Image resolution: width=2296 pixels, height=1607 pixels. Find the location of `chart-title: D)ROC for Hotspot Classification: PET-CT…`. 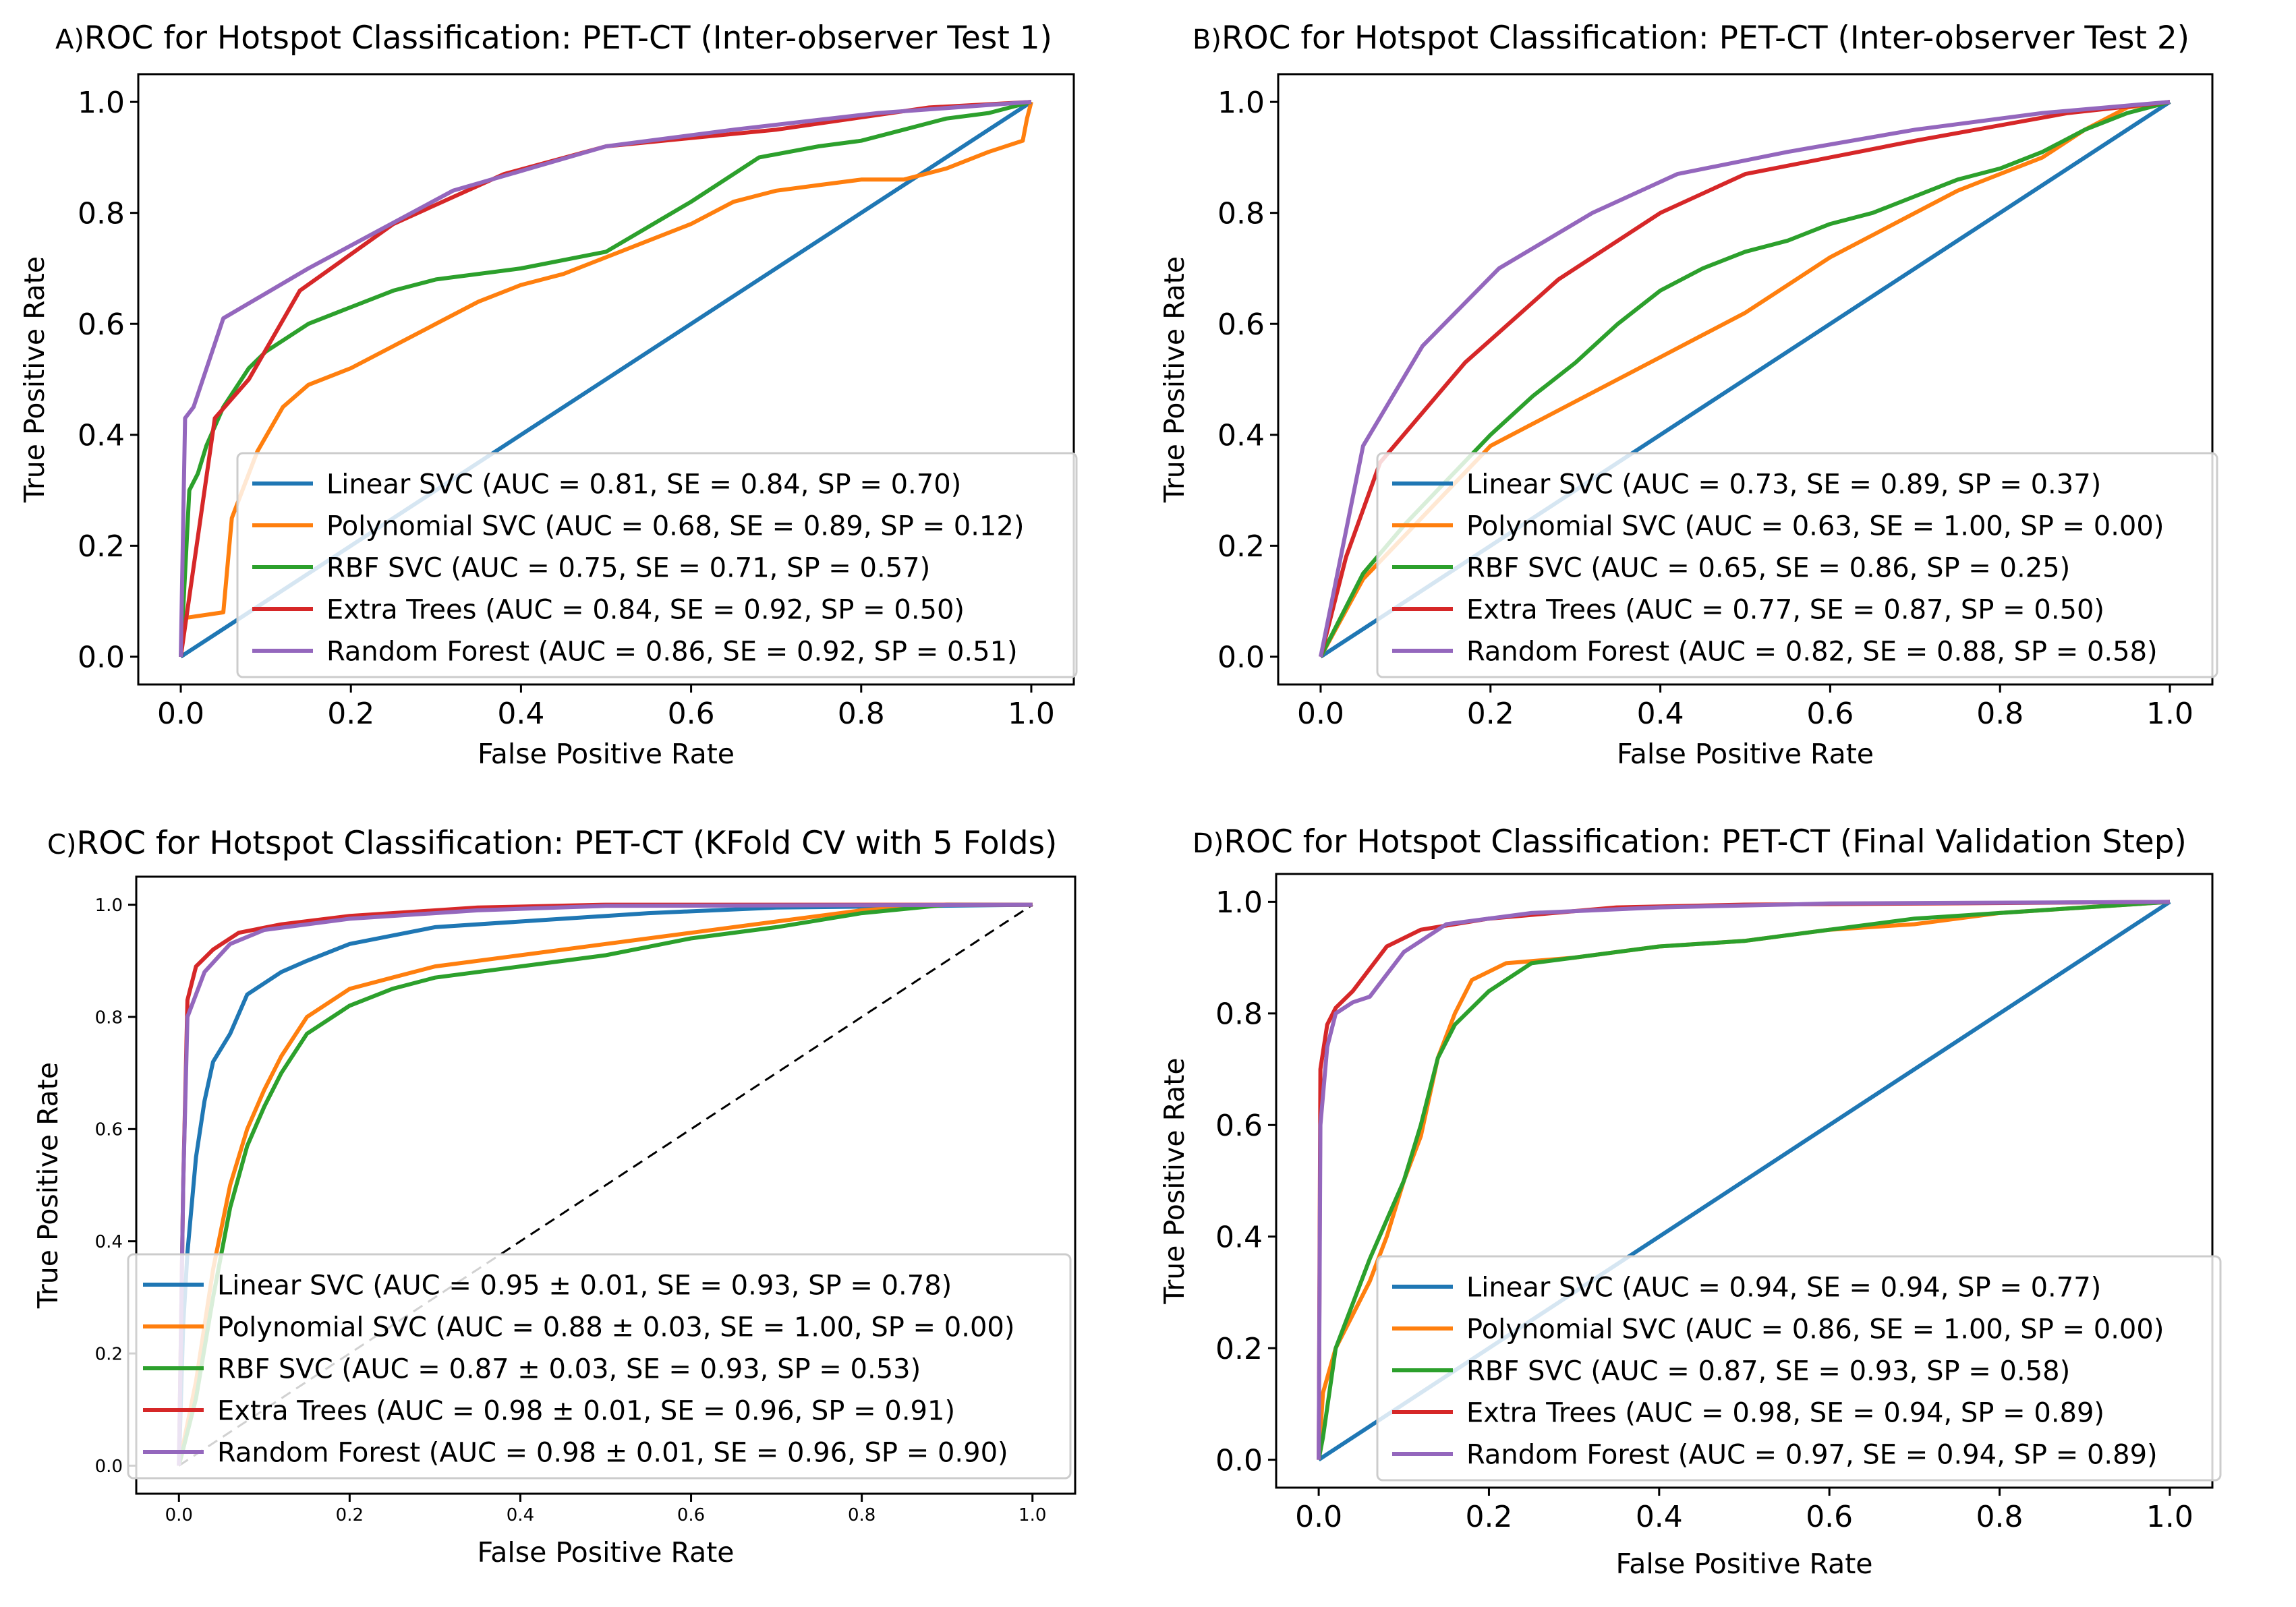

chart-title: D)ROC for Hotspot Classification: PET-CT… is located at coordinates (1690, 841).